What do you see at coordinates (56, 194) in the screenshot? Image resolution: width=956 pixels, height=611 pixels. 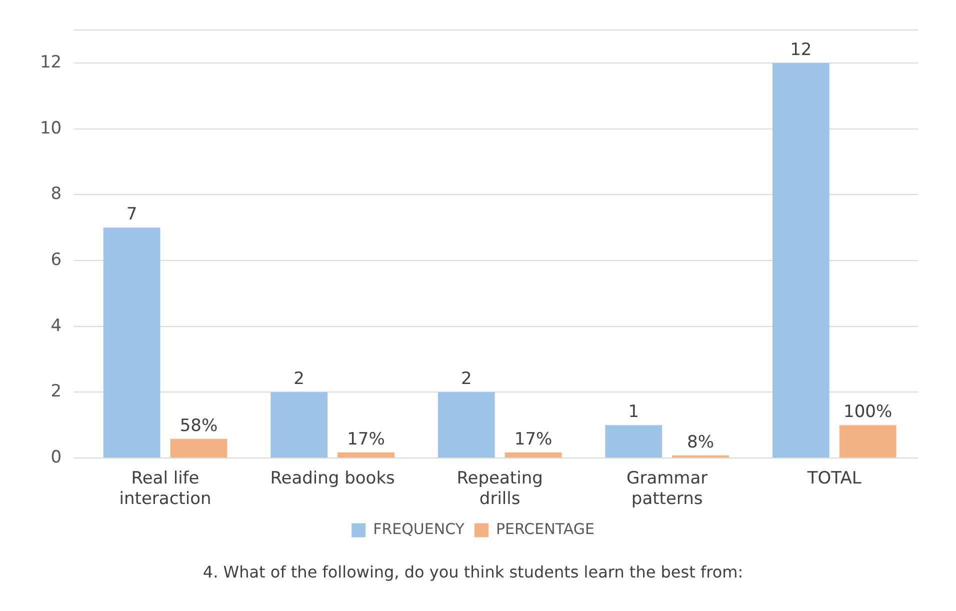 I see `y-tick-label: 8` at bounding box center [56, 194].